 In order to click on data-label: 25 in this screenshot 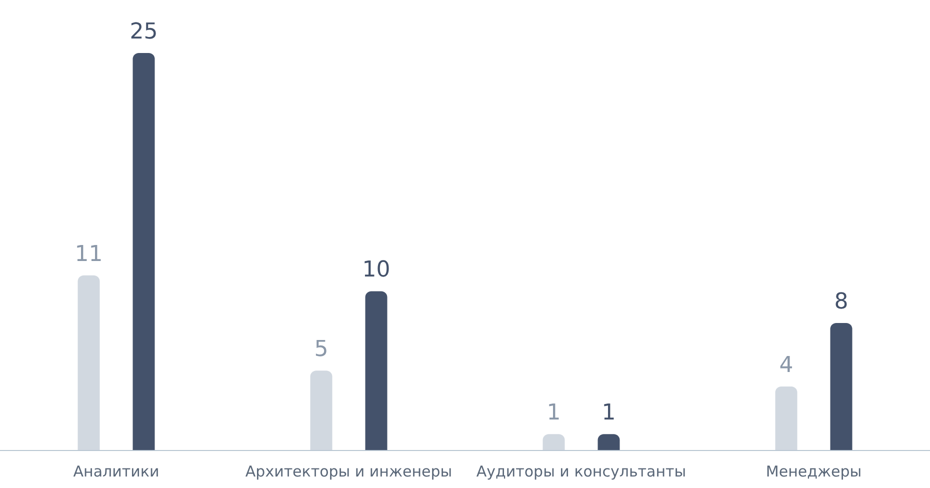, I will do `click(144, 32)`.